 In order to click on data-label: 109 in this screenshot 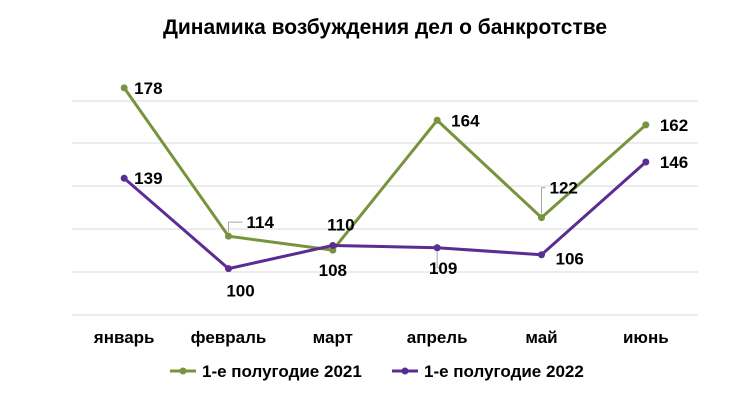, I will do `click(443, 268)`.